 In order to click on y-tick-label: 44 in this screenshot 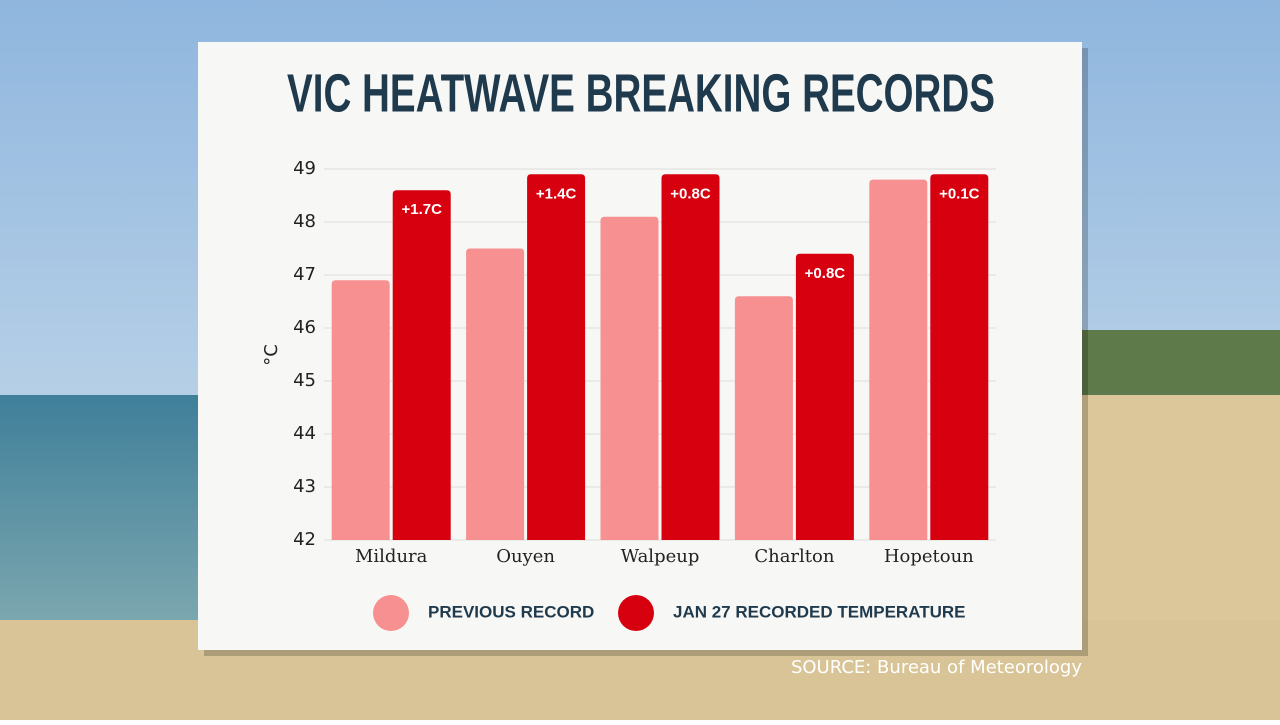, I will do `click(304, 433)`.